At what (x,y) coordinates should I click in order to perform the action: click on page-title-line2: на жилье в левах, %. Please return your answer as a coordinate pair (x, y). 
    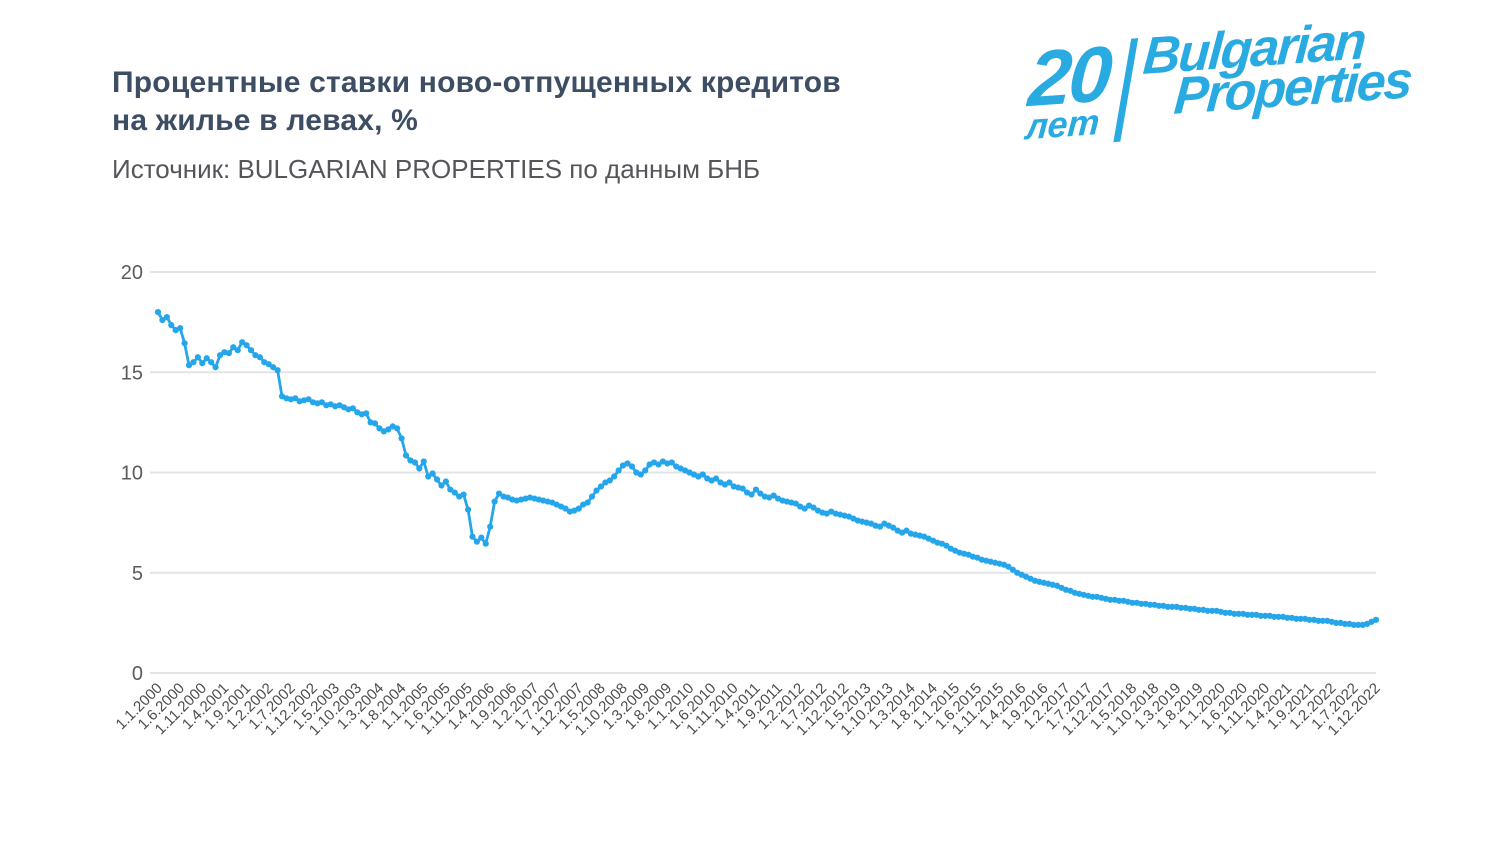
    Looking at the image, I should click on (265, 120).